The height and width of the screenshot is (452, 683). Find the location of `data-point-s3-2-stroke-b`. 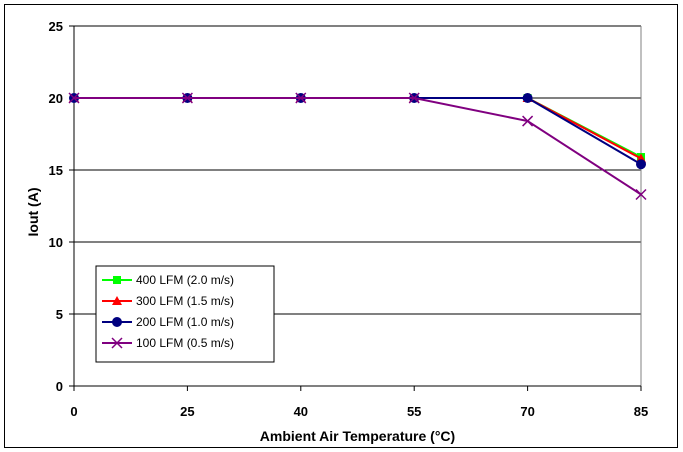

data-point-s3-2-stroke-b is located at coordinates (301, 98).